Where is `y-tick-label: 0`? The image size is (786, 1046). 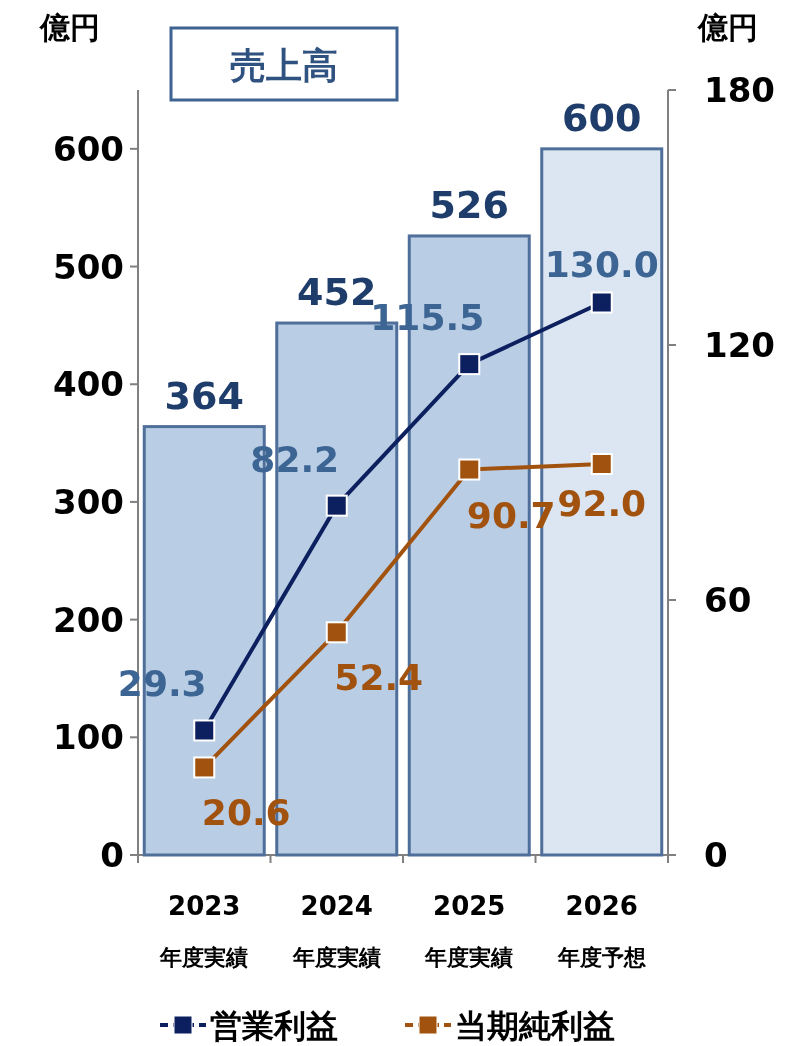
y-tick-label: 0 is located at coordinates (112, 855).